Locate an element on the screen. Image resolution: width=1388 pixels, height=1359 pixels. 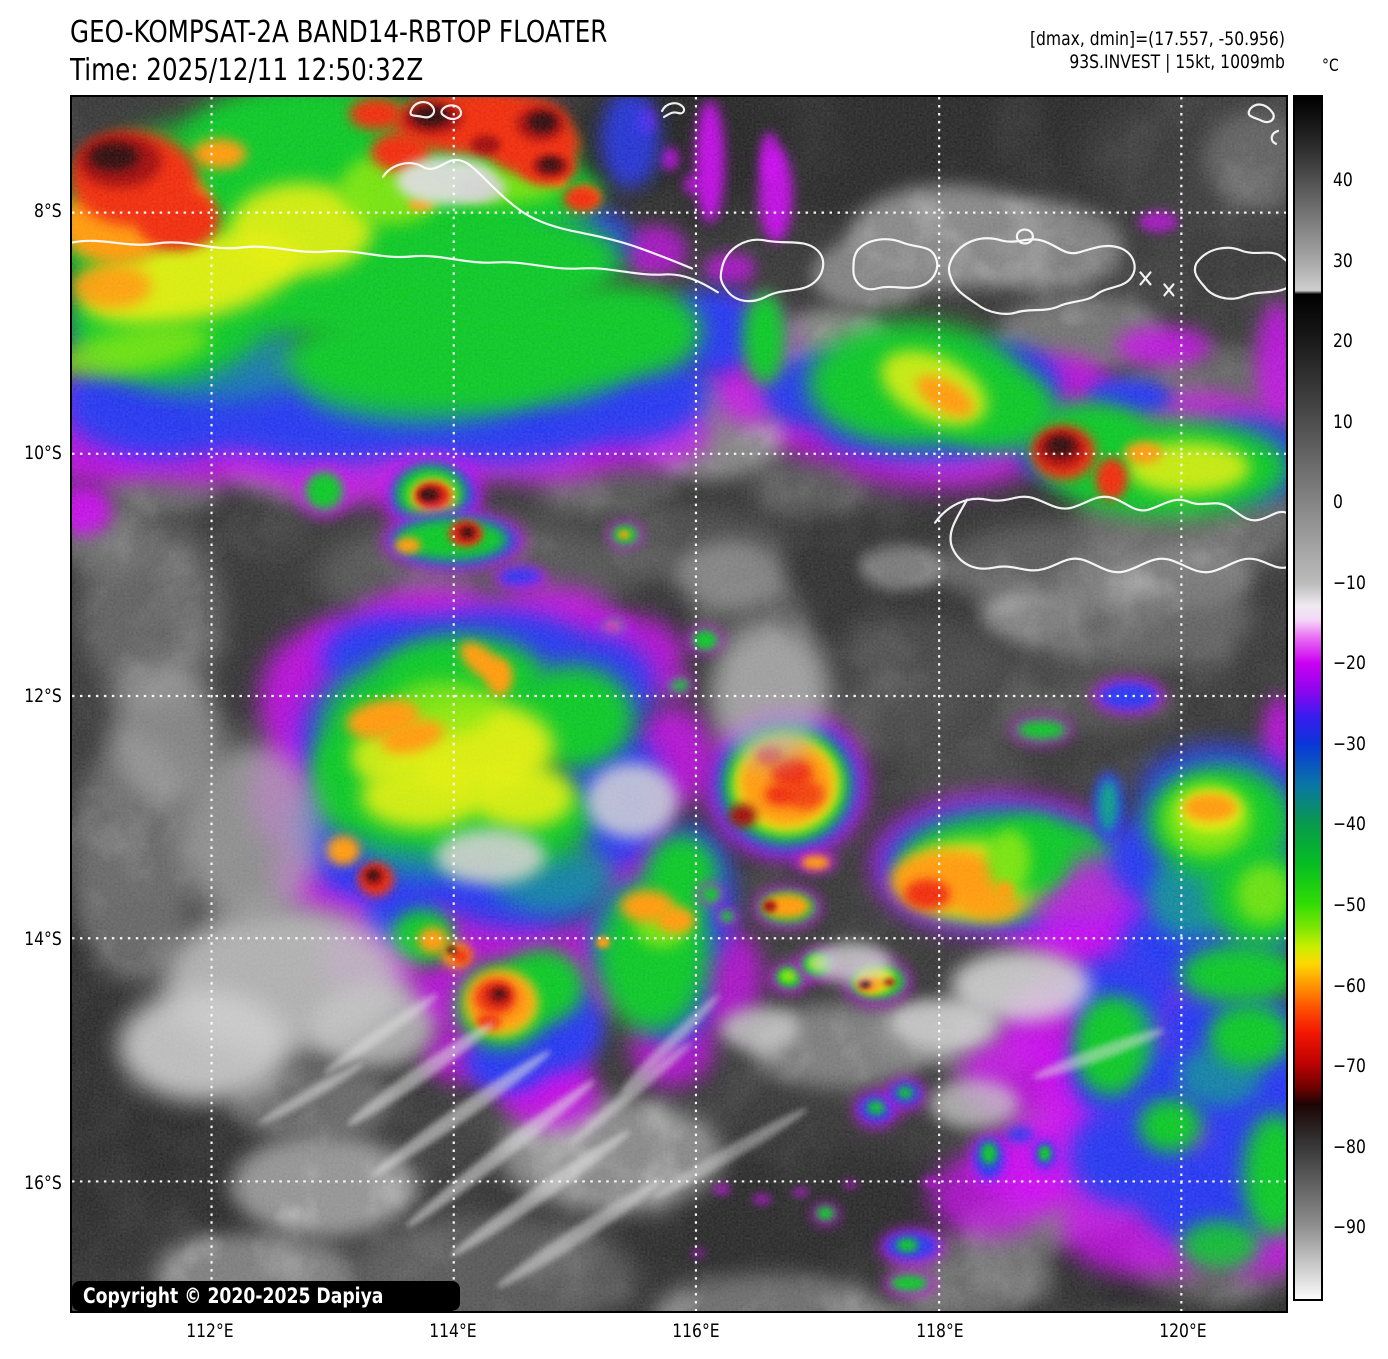
dmax-dmin-readout: [dmax, dmin]=(17.557, -50.956) is located at coordinates (1157, 39).